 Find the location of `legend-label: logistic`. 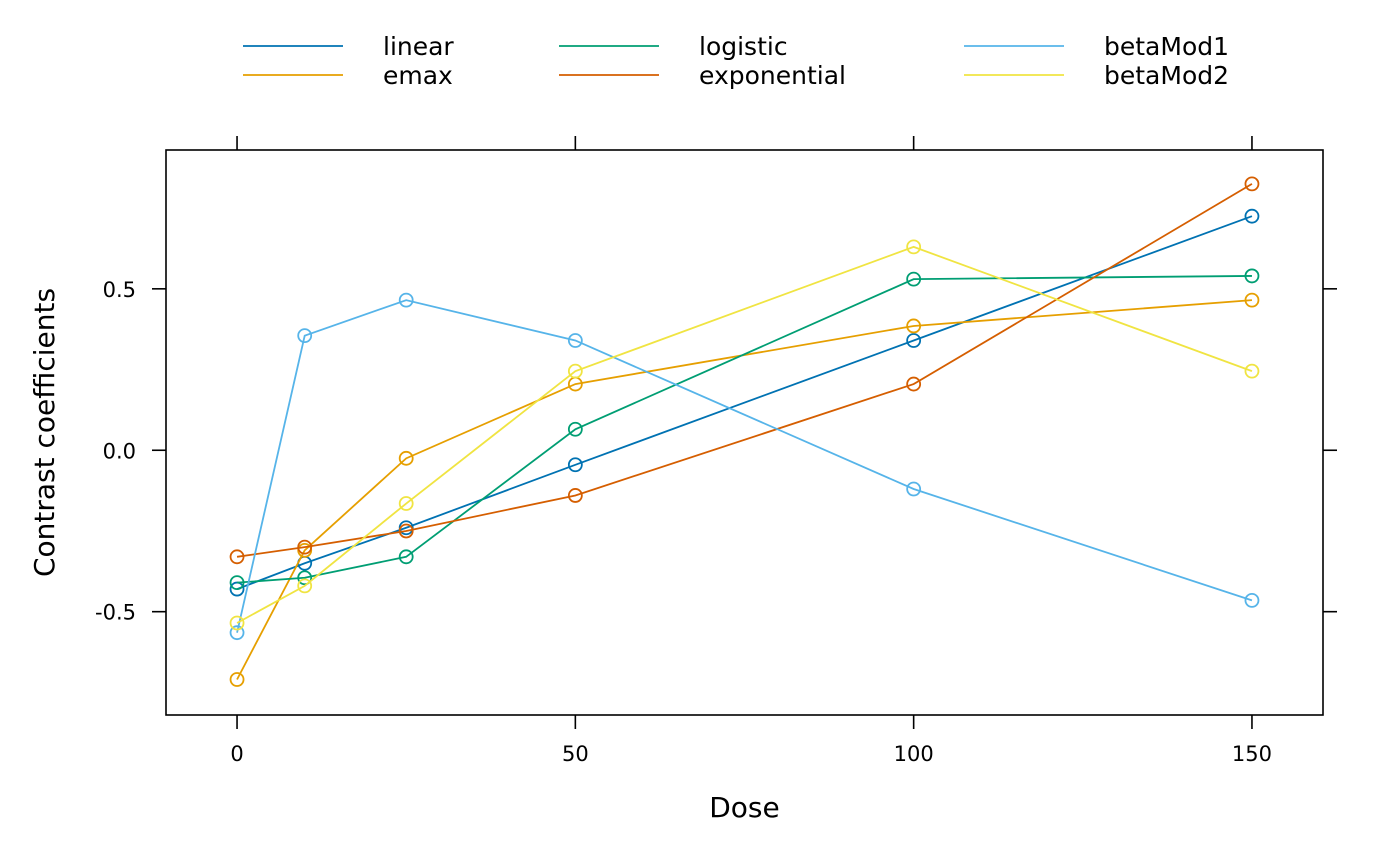

legend-label: logistic is located at coordinates (743, 46).